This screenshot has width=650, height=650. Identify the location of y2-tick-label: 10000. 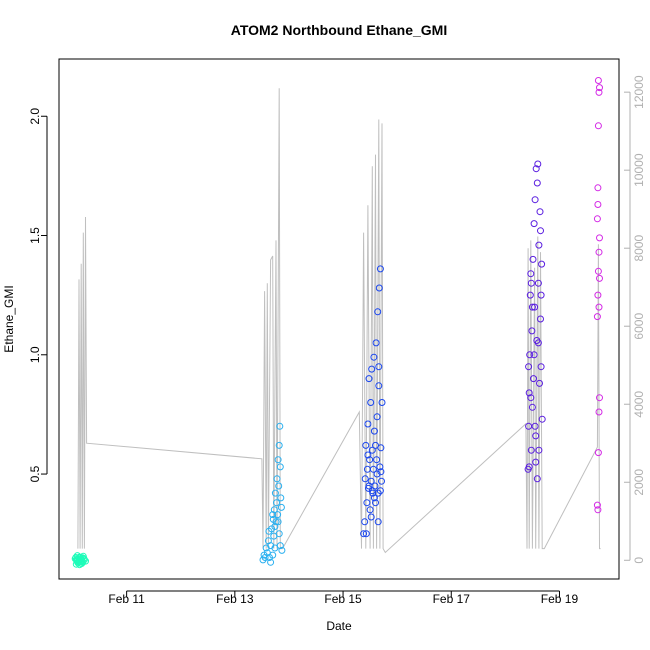
(639, 170).